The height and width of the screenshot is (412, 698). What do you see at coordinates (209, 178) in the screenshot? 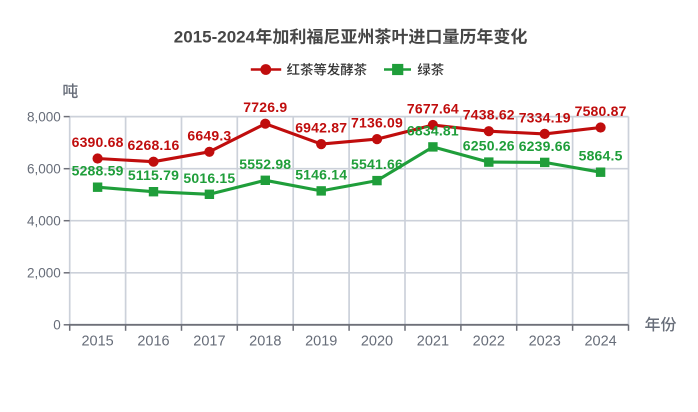
I see `svg-text: 5016.15` at bounding box center [209, 178].